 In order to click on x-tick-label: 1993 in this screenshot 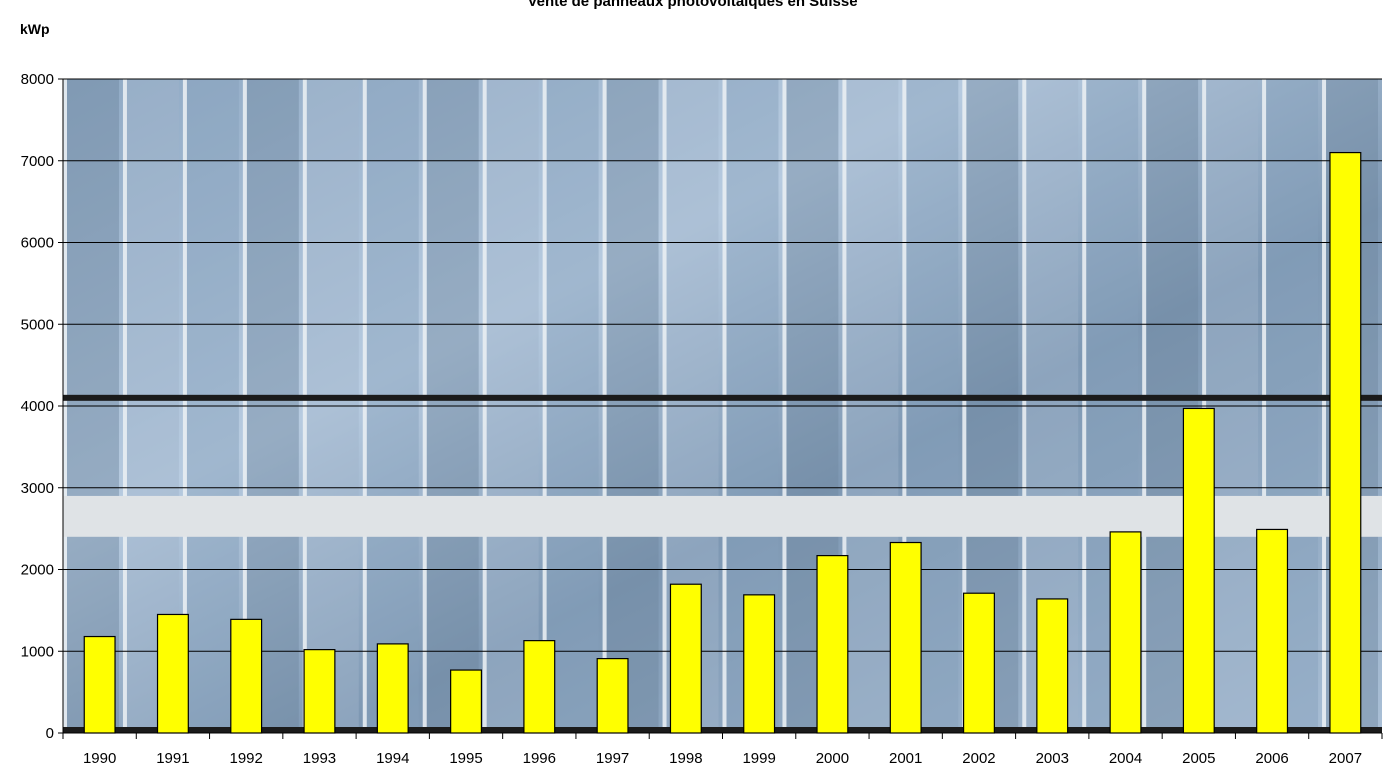, I will do `click(319, 758)`.